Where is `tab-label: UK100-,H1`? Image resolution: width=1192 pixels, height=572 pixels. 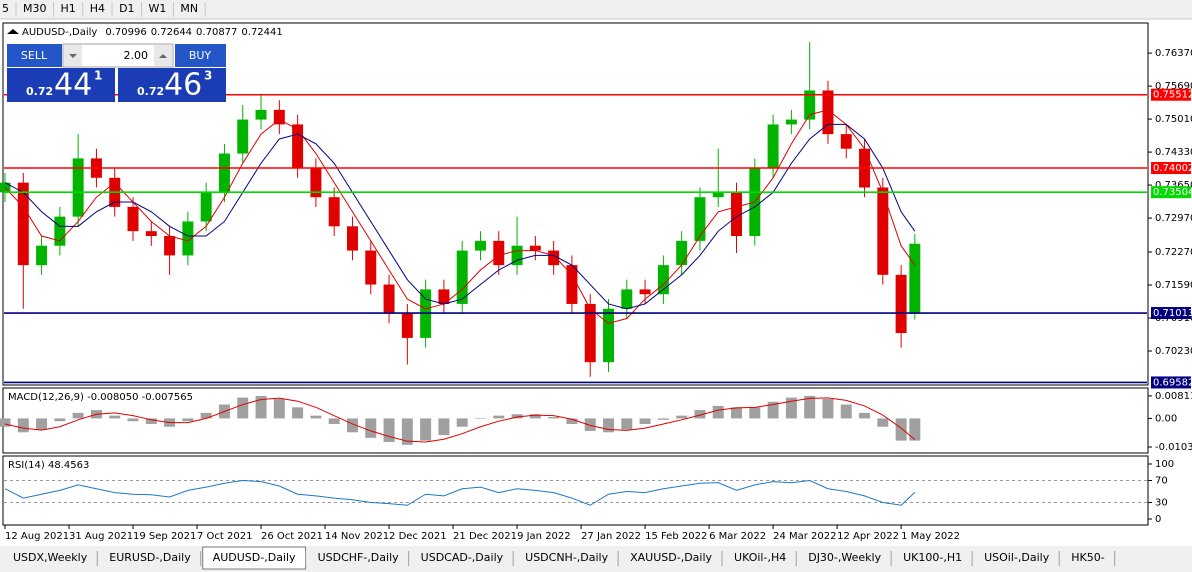
tab-label: UK100-,H1 is located at coordinates (932, 557).